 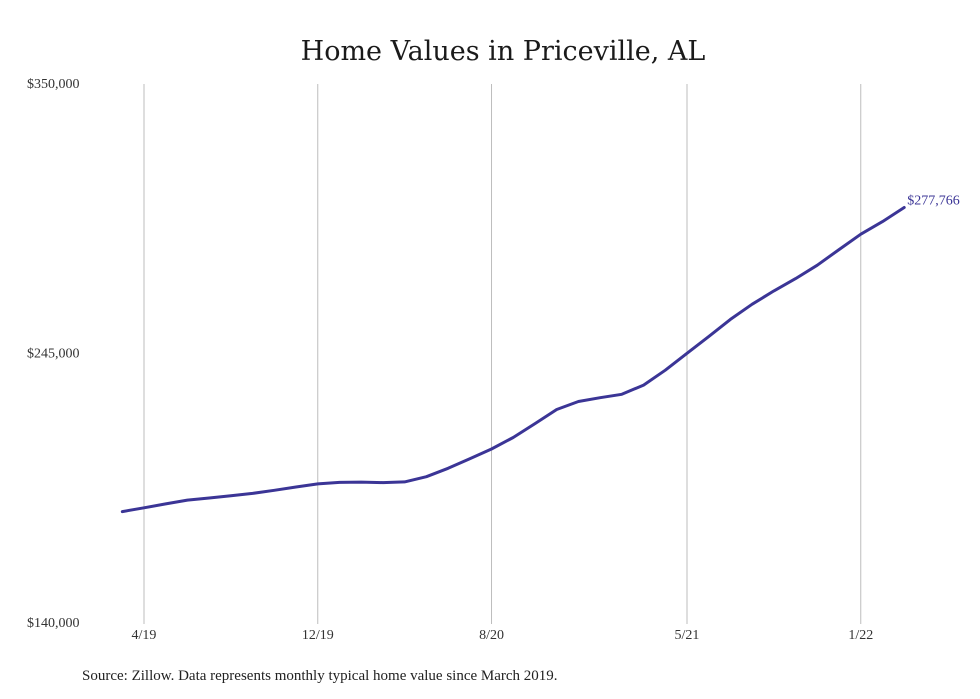 What do you see at coordinates (933, 200) in the screenshot?
I see `end-value-label: $277,766` at bounding box center [933, 200].